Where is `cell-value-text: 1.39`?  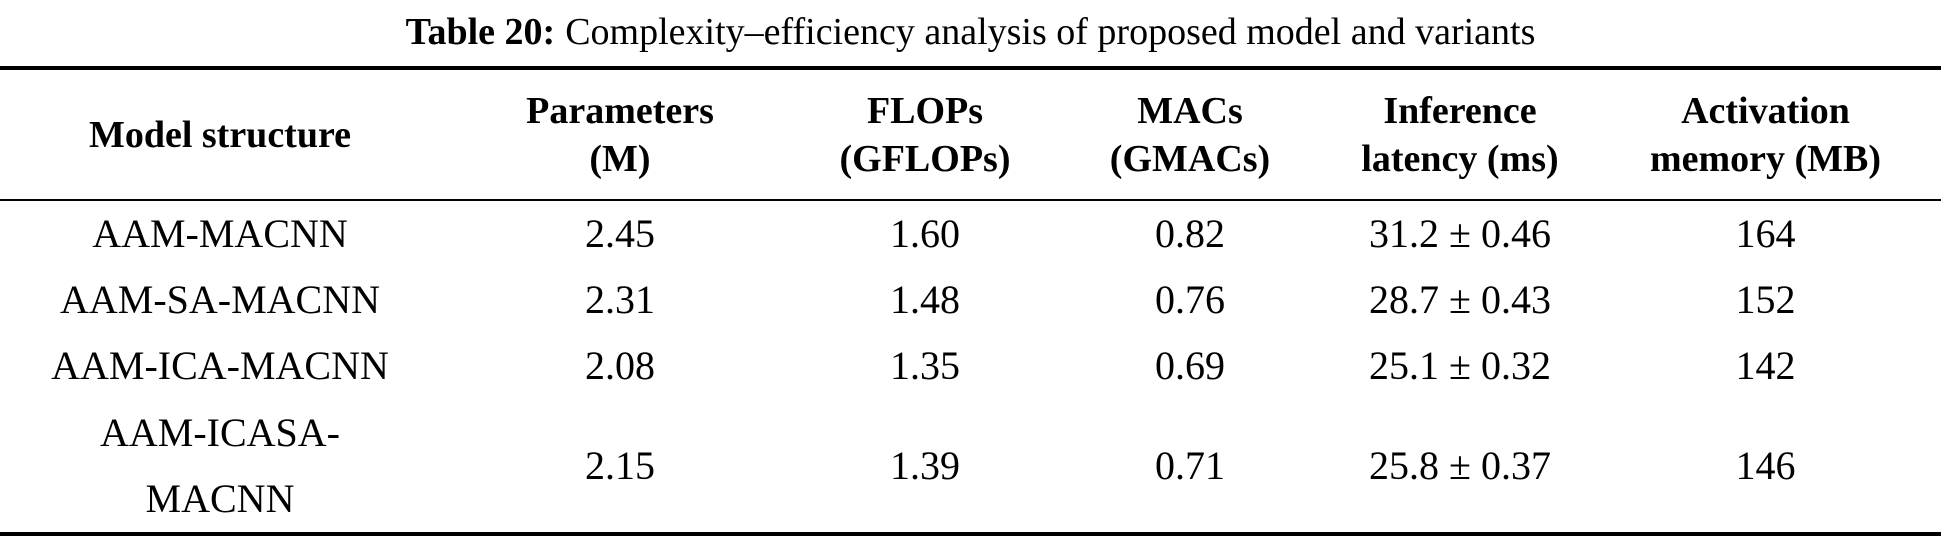 cell-value-text: 1.39 is located at coordinates (925, 465).